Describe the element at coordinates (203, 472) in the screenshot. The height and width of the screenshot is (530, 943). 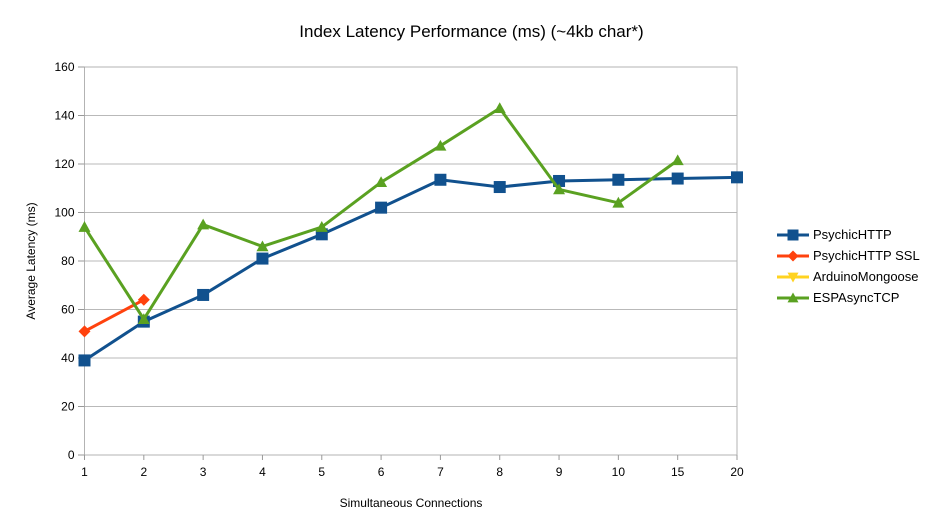
I see `x-tick-label: 3` at that location.